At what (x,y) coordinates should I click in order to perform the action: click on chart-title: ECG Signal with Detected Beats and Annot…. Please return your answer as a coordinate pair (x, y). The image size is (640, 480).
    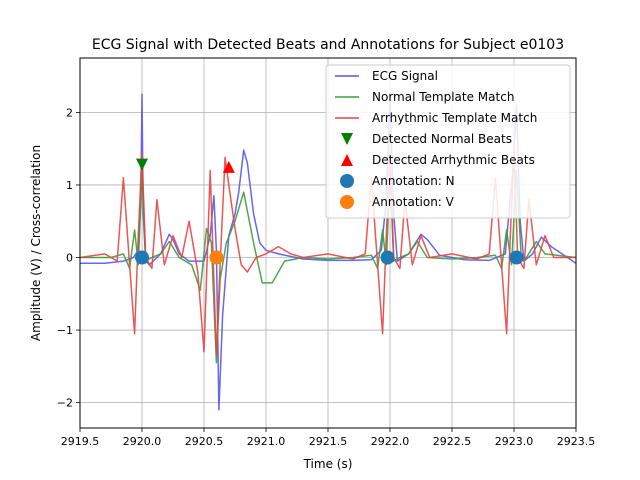
    Looking at the image, I should click on (328, 45).